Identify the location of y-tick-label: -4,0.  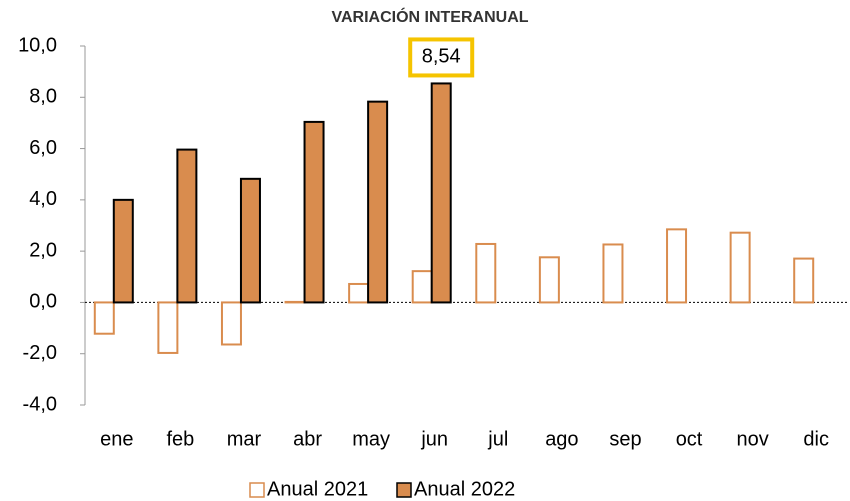
(40, 404).